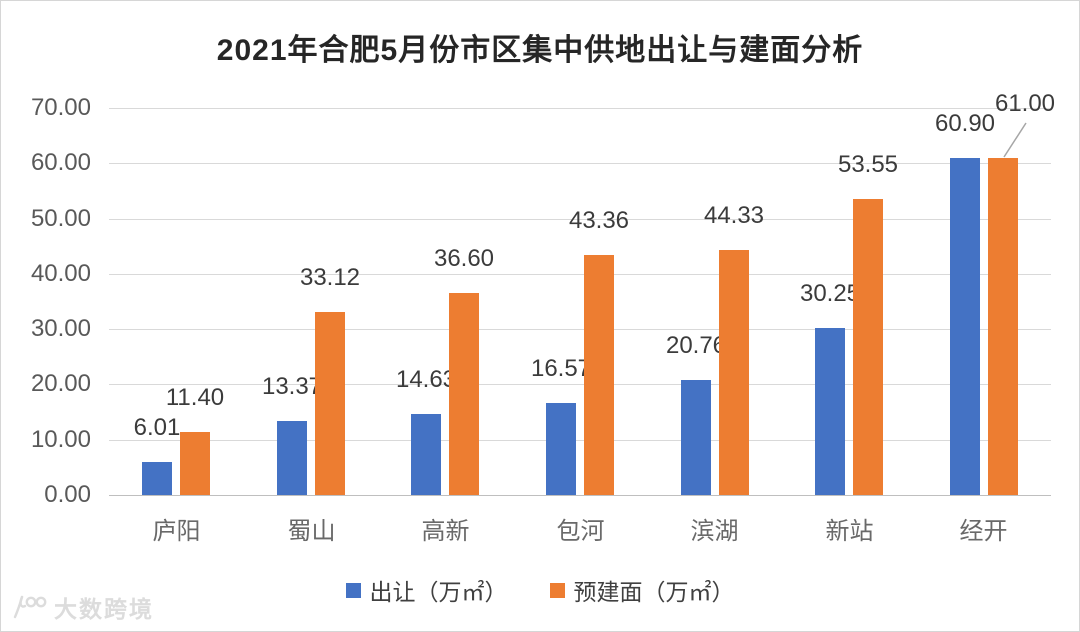 This screenshot has height=632, width=1080. I want to click on legend-item-yujianmian: 预建面（万㎡）, so click(642, 590).